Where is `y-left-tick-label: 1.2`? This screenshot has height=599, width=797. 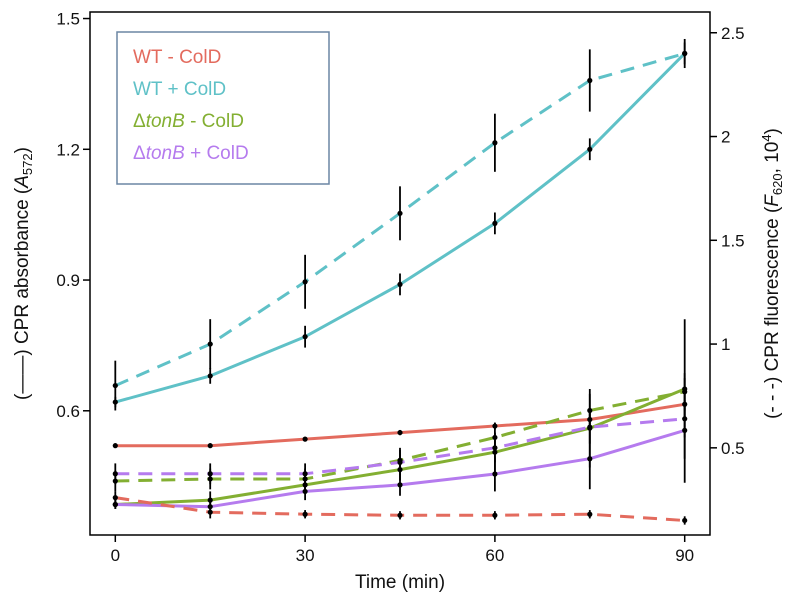
y-left-tick-label: 1.2 is located at coordinates (68, 149).